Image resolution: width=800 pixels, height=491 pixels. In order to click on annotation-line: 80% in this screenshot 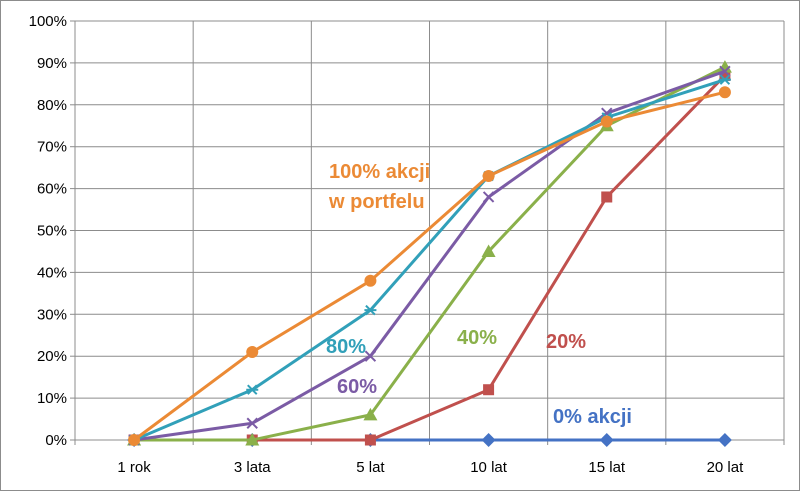, I will do `click(346, 347)`.